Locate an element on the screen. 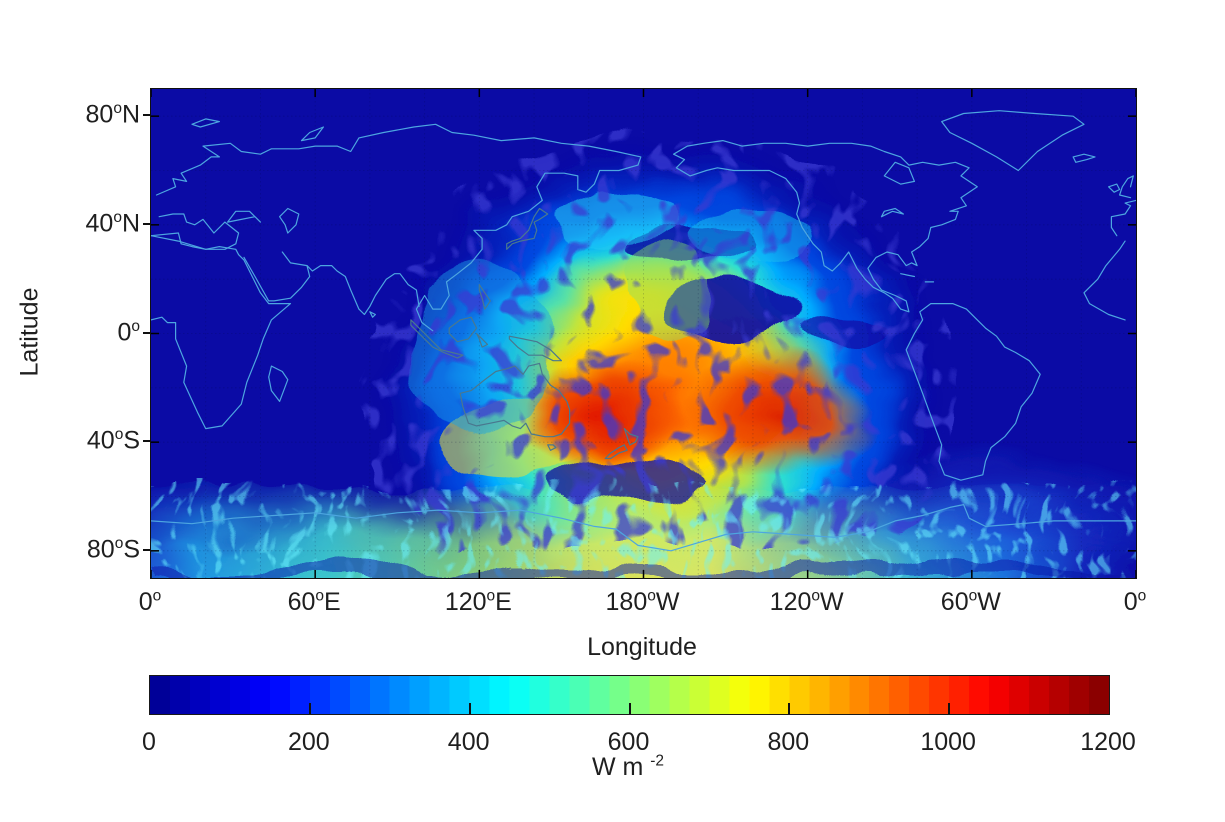  x-axis-title: Longitude is located at coordinates (642, 647).